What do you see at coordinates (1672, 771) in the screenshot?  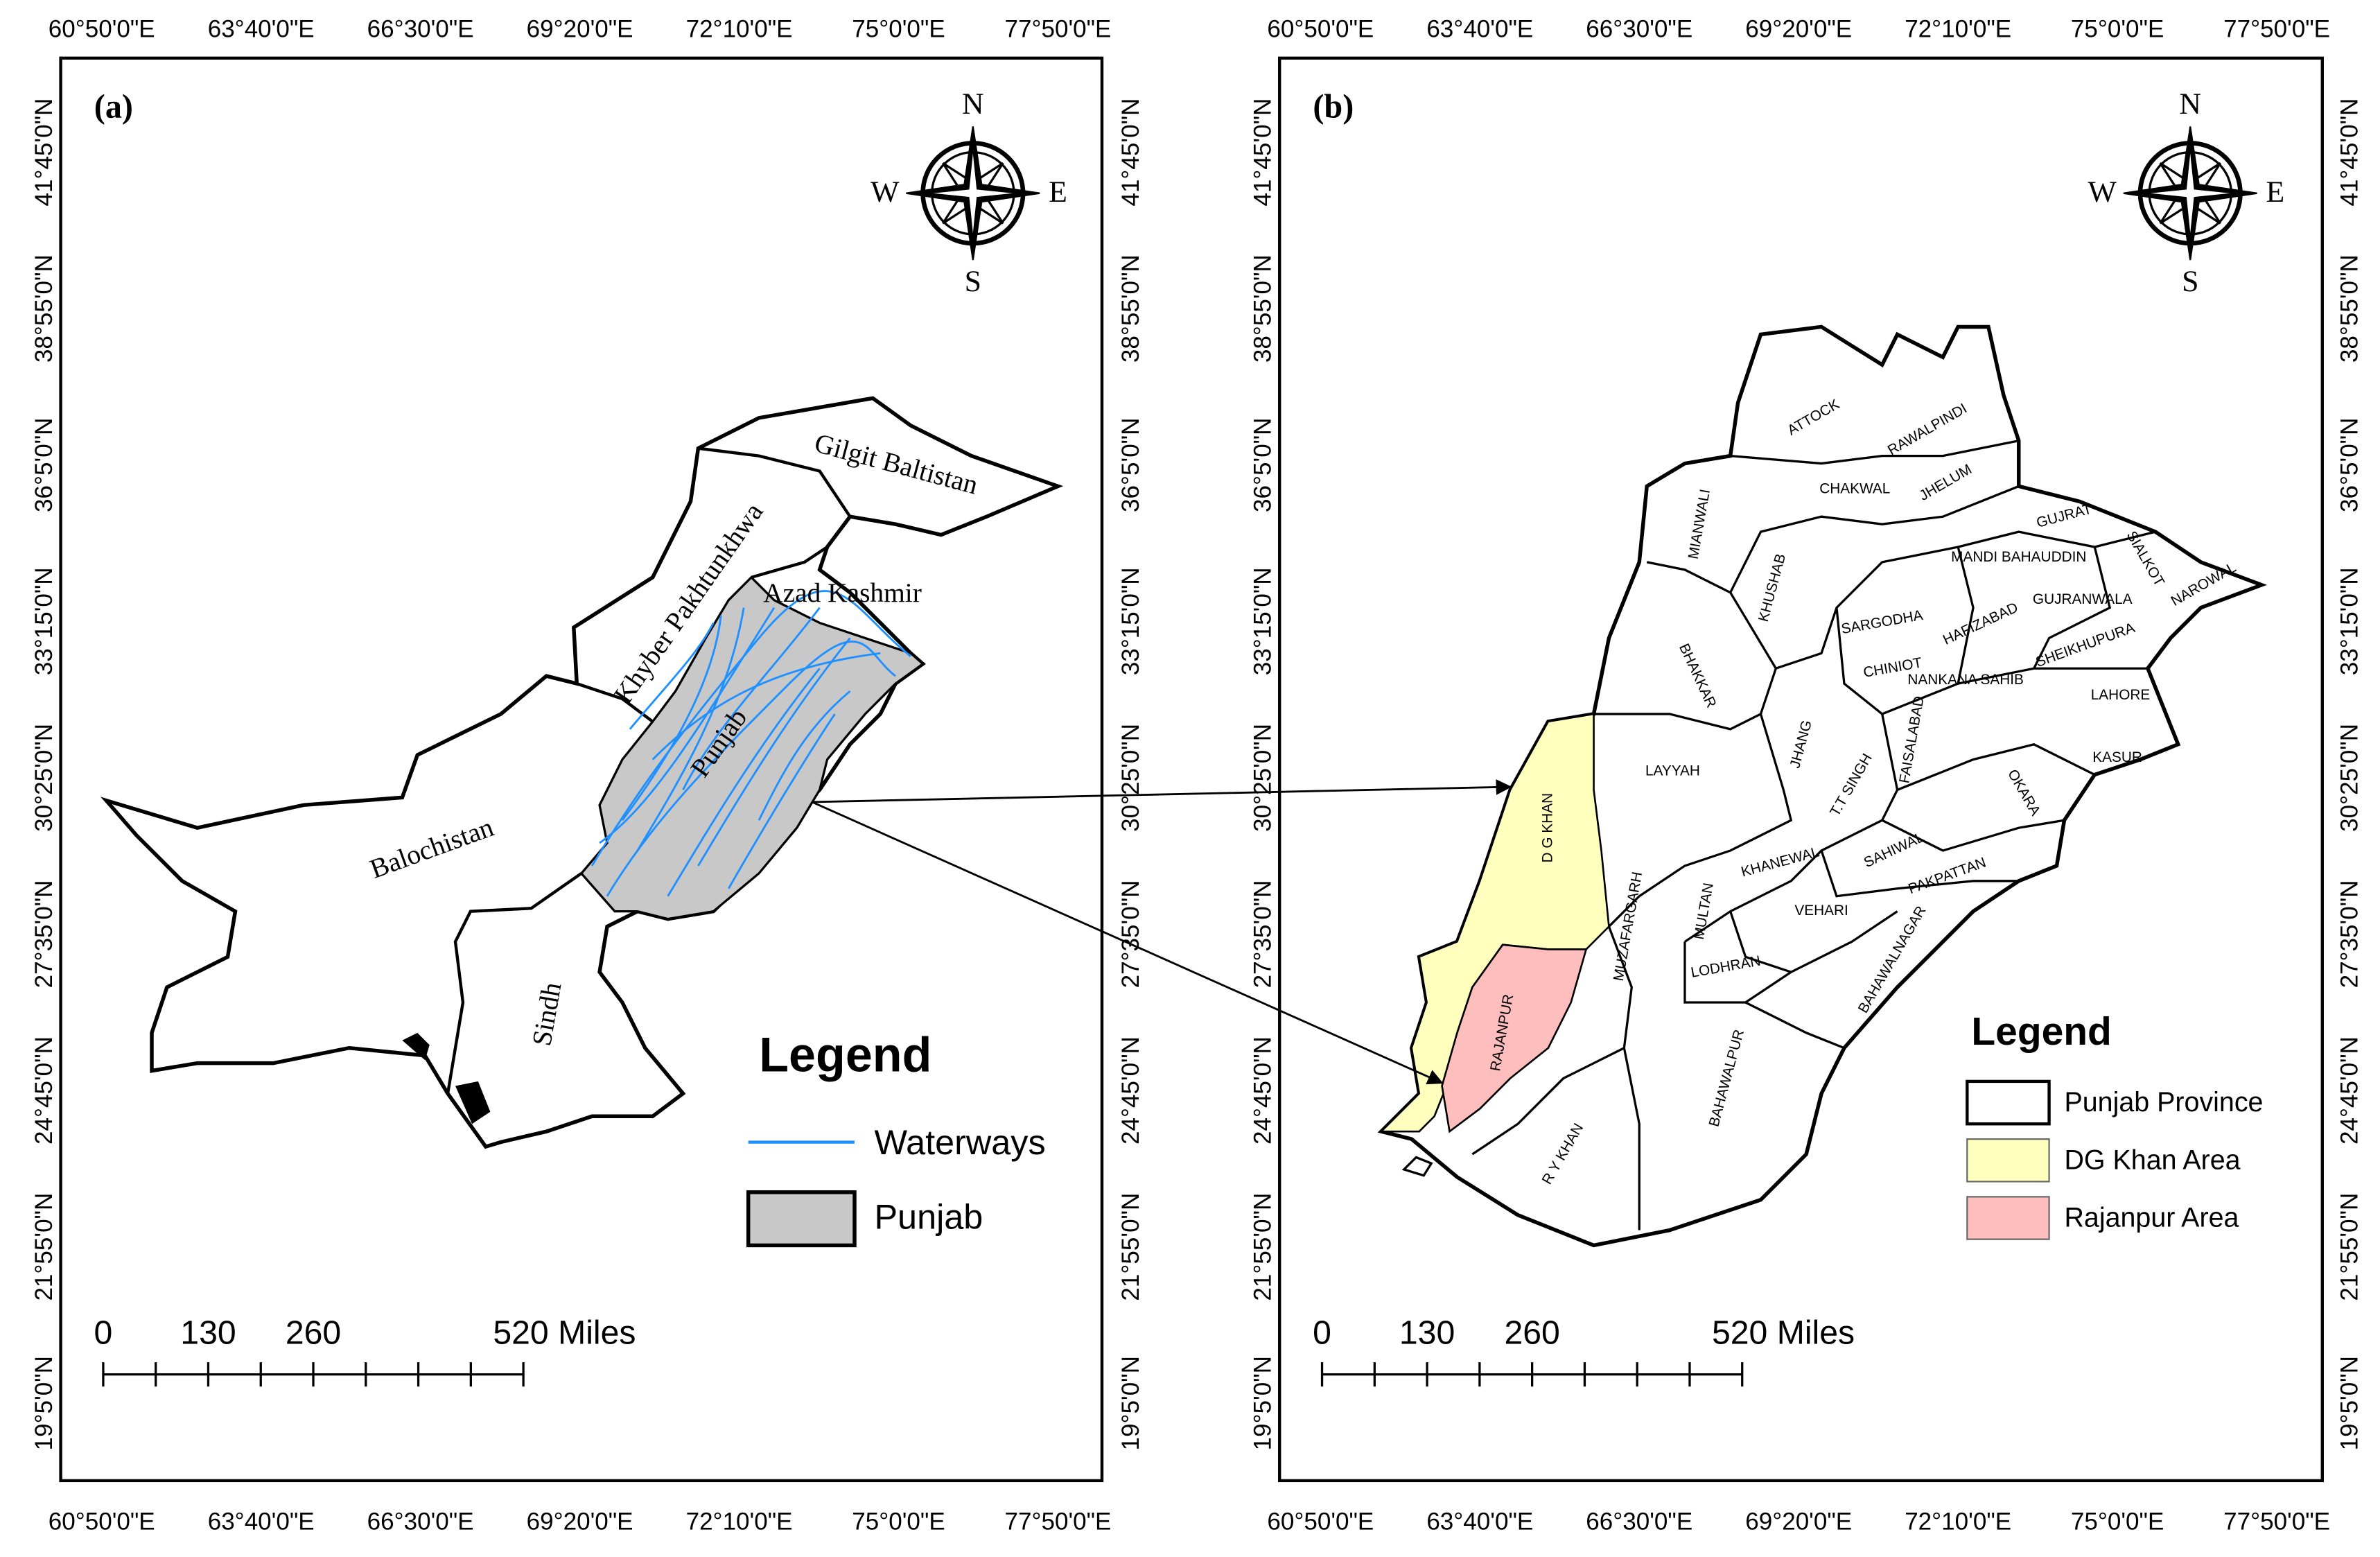 I see `district-label: LAYYAH` at bounding box center [1672, 771].